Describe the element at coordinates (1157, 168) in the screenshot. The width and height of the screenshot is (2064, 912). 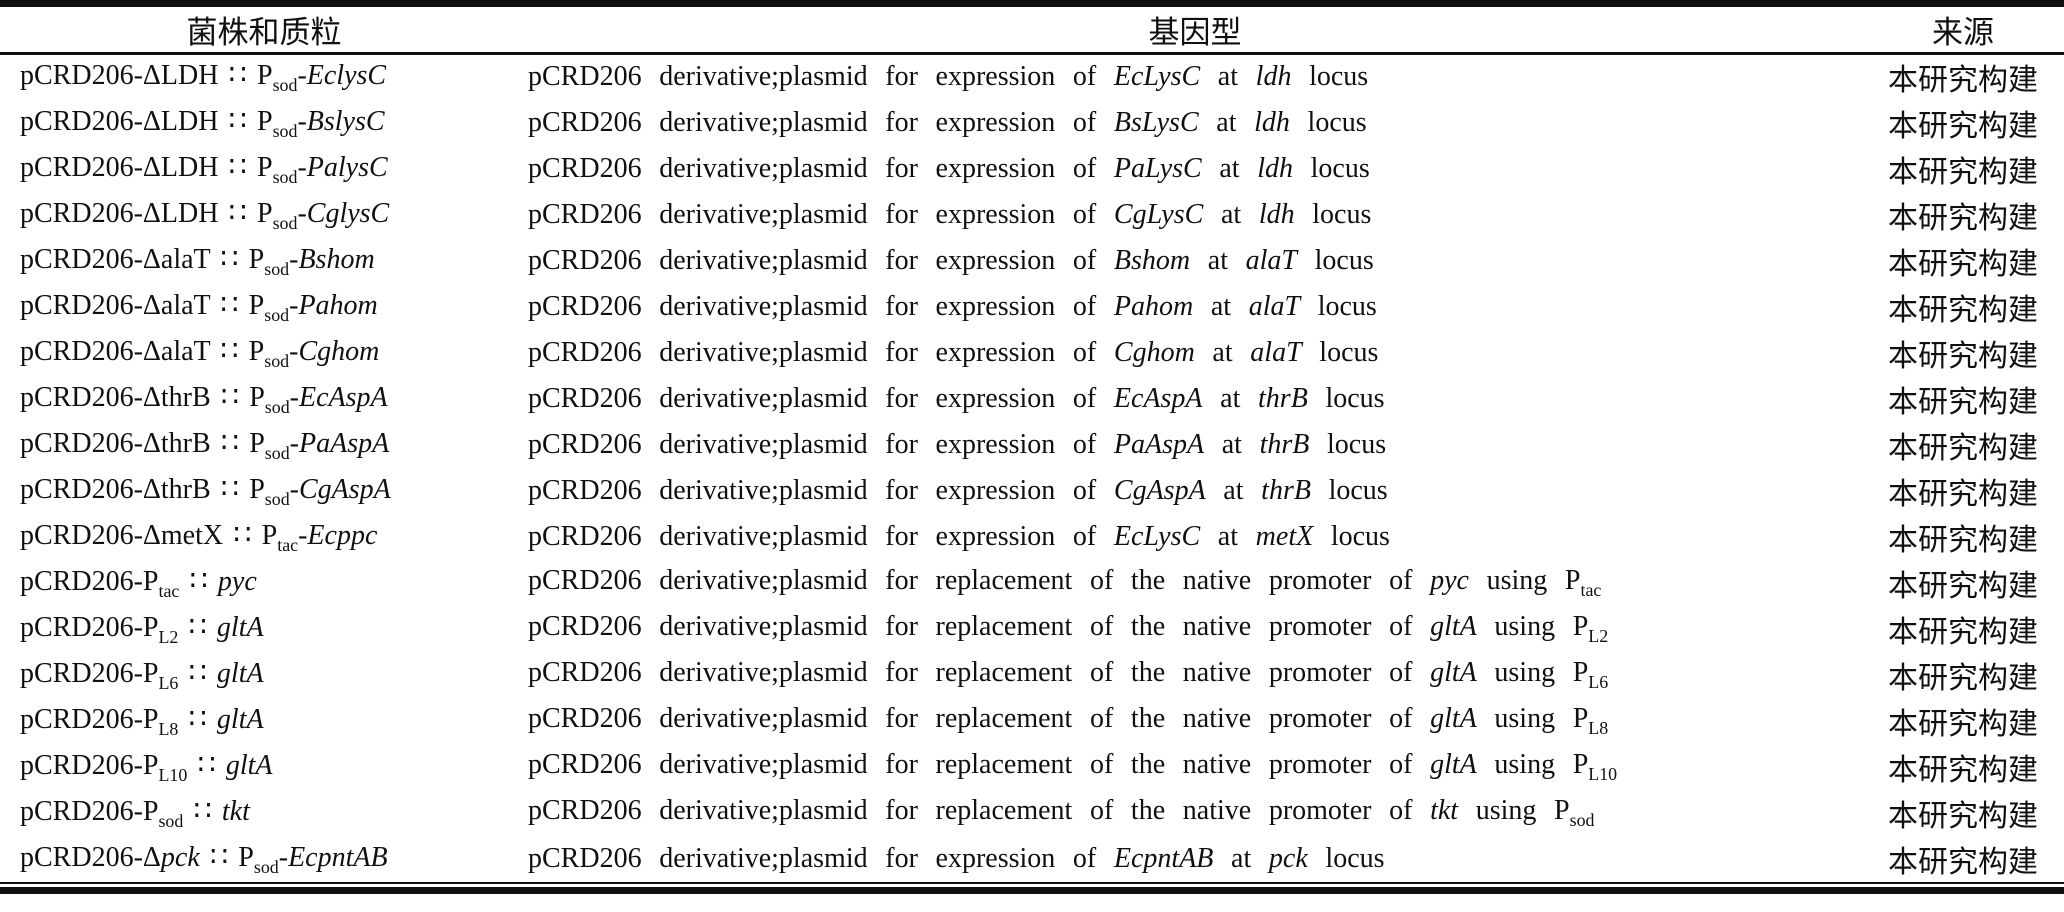
I see `text-segment: PaLysC` at that location.